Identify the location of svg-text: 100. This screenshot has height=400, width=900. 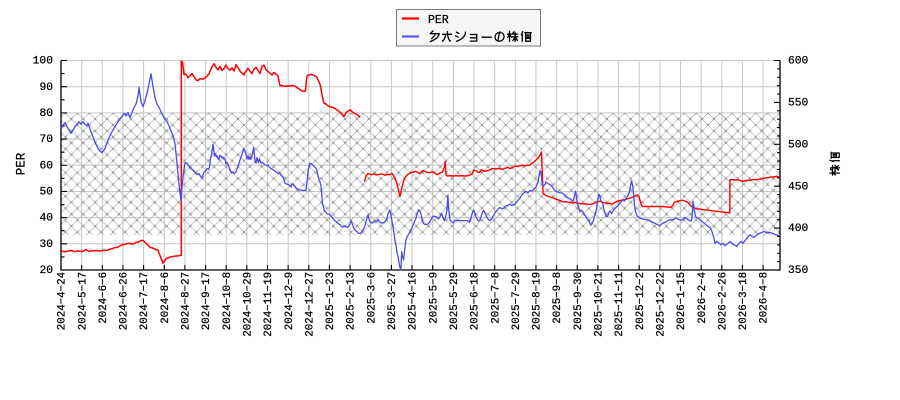
(43, 62).